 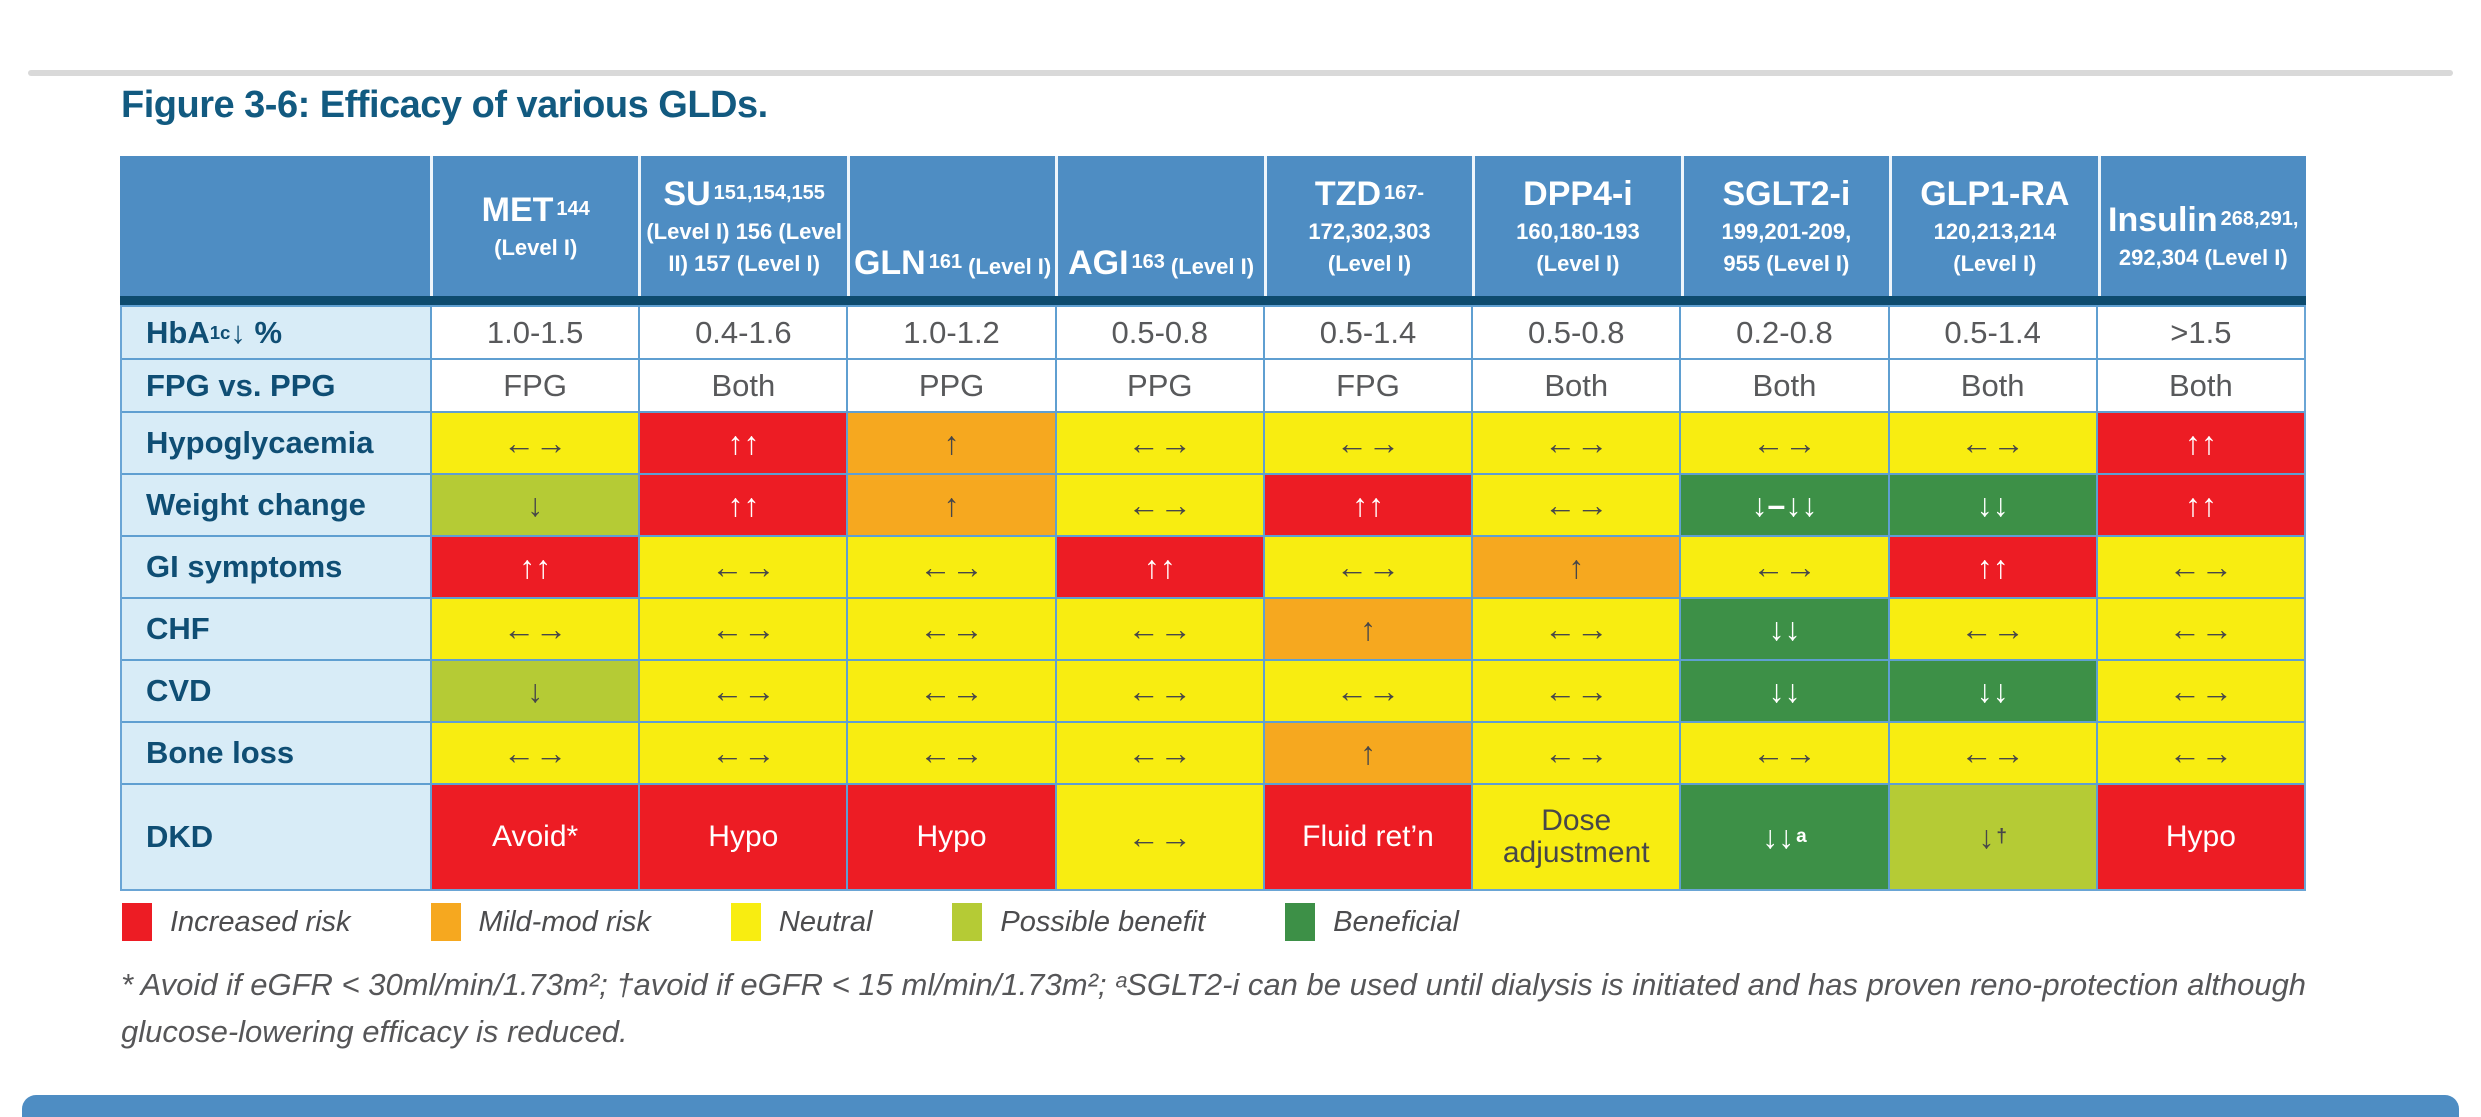 What do you see at coordinates (1103, 921) in the screenshot?
I see `legend-label: Possible benefit` at bounding box center [1103, 921].